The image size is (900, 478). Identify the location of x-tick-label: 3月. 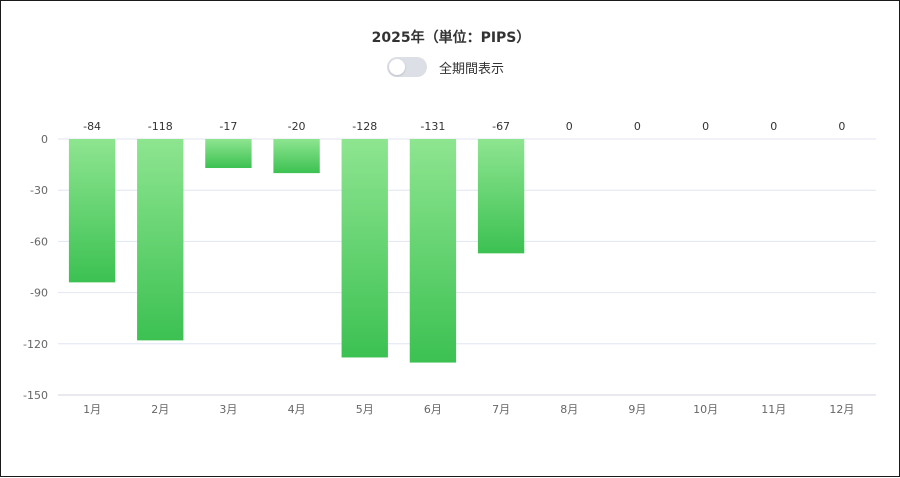
(228, 409).